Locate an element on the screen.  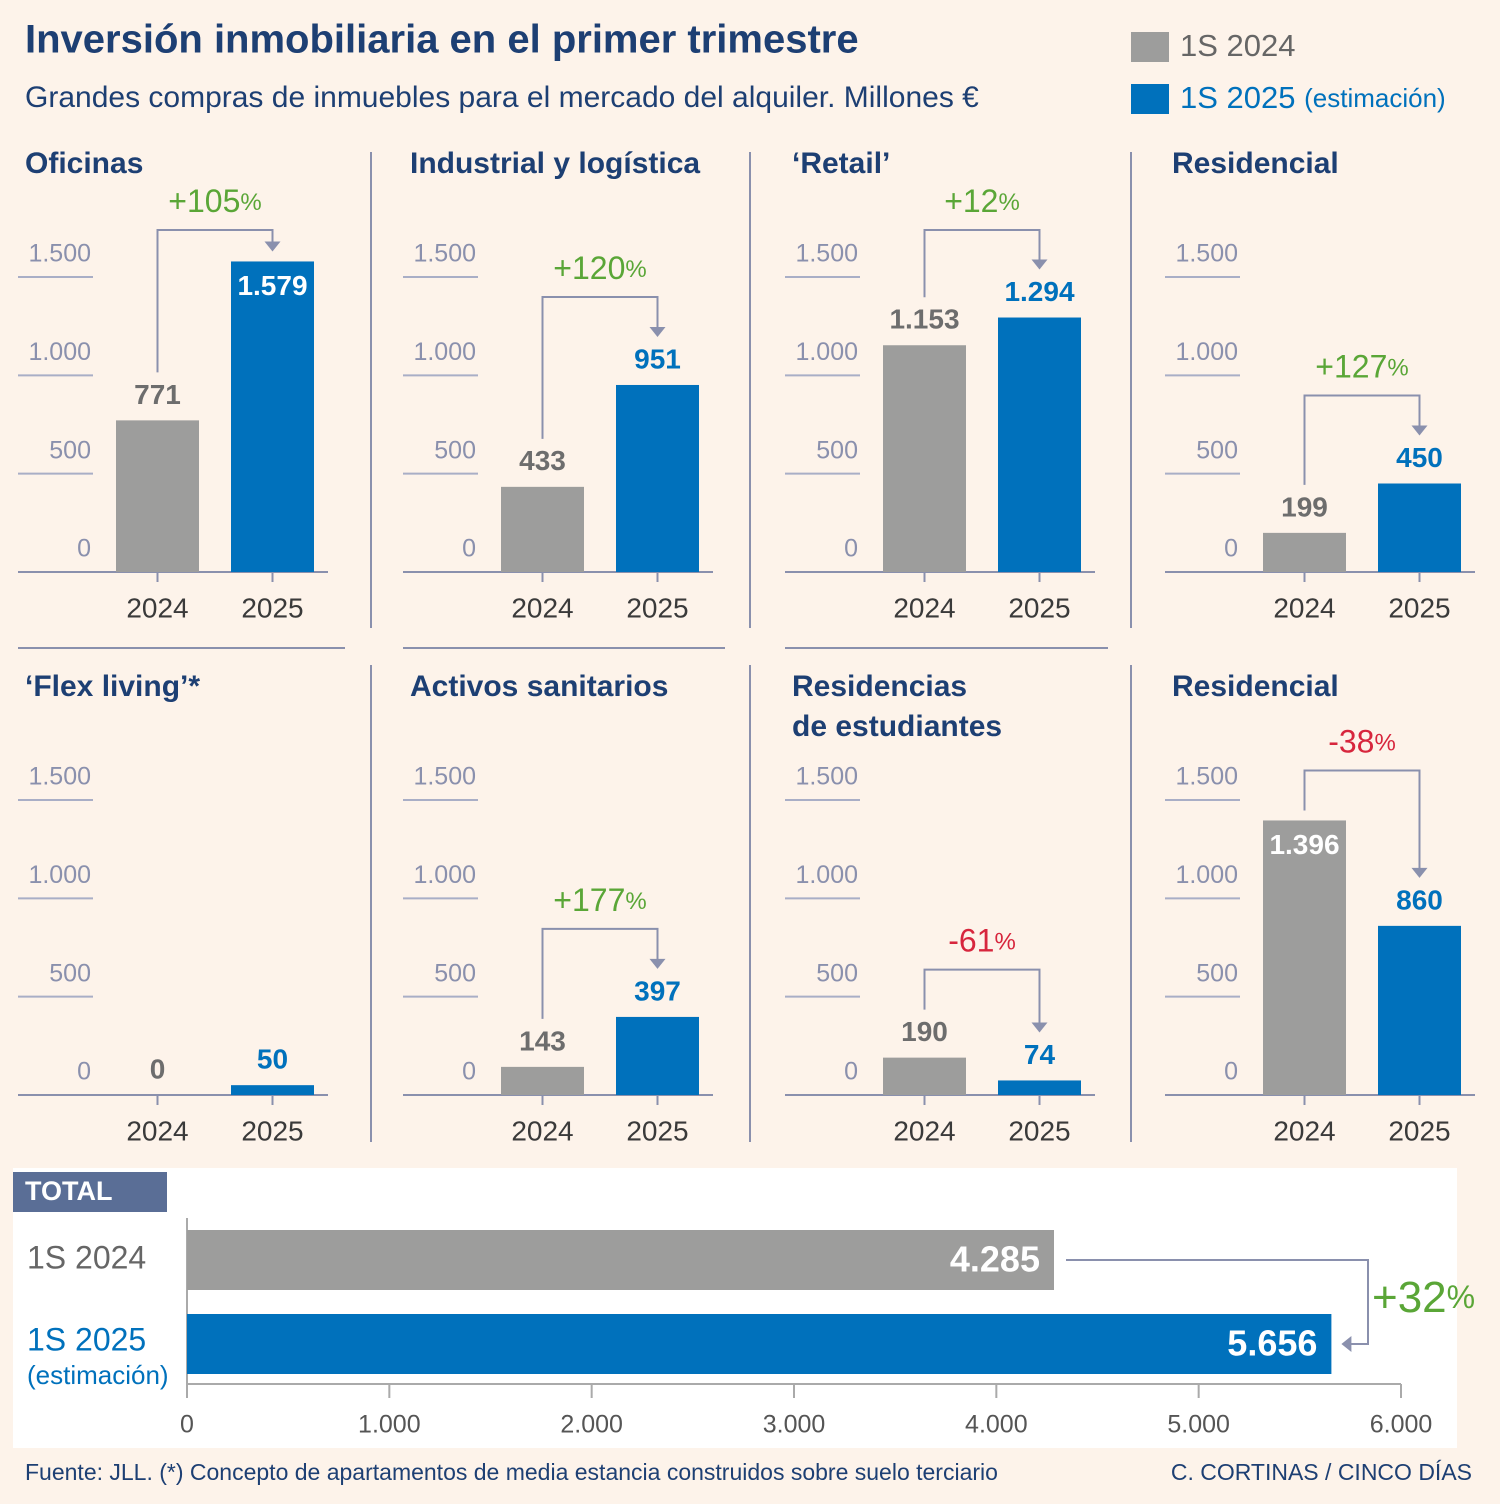
panel-title: Oficinas is located at coordinates (84, 163).